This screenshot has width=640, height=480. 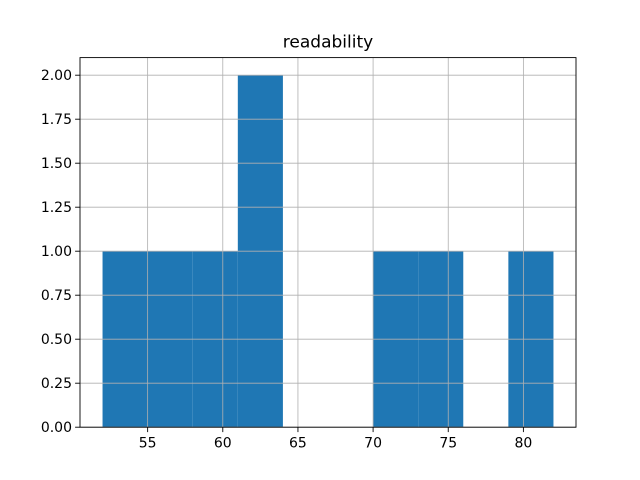 What do you see at coordinates (523, 444) in the screenshot?
I see `x-tick-label: 80` at bounding box center [523, 444].